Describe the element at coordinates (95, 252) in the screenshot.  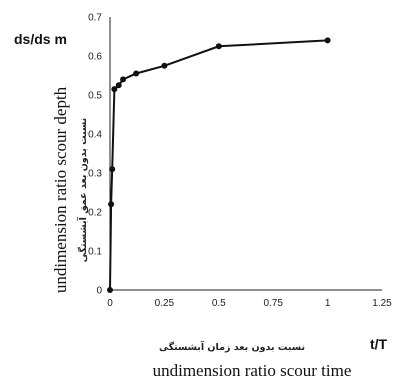
I see `y-tick-label: 0.1` at that location.